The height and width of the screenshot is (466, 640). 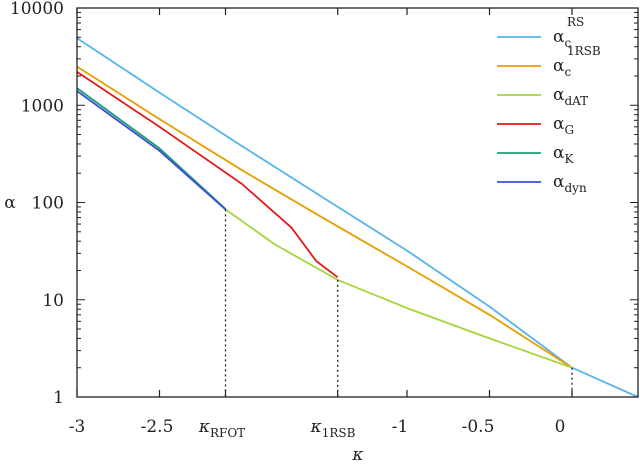 I want to click on y-tick-labels: 1 10 100 1000 10000, so click(x=37, y=204).